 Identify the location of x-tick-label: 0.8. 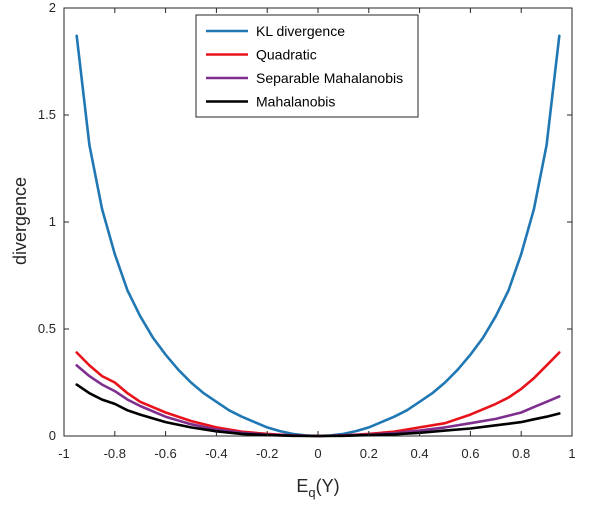
(521, 453).